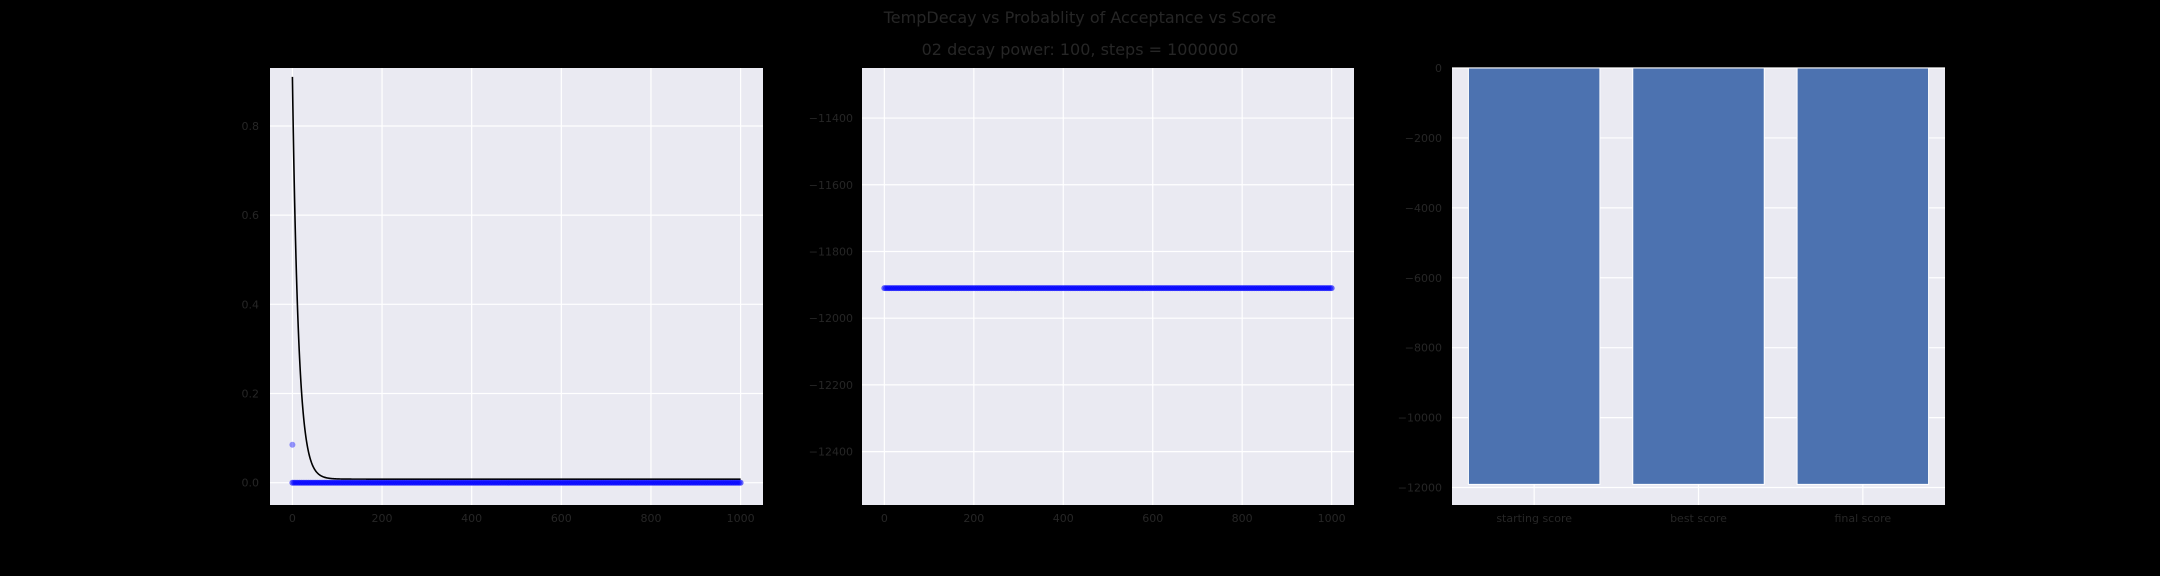 Image resolution: width=2160 pixels, height=576 pixels. Describe the element at coordinates (1862, 518) in the screenshot. I see `x-tick-label: final score` at that location.